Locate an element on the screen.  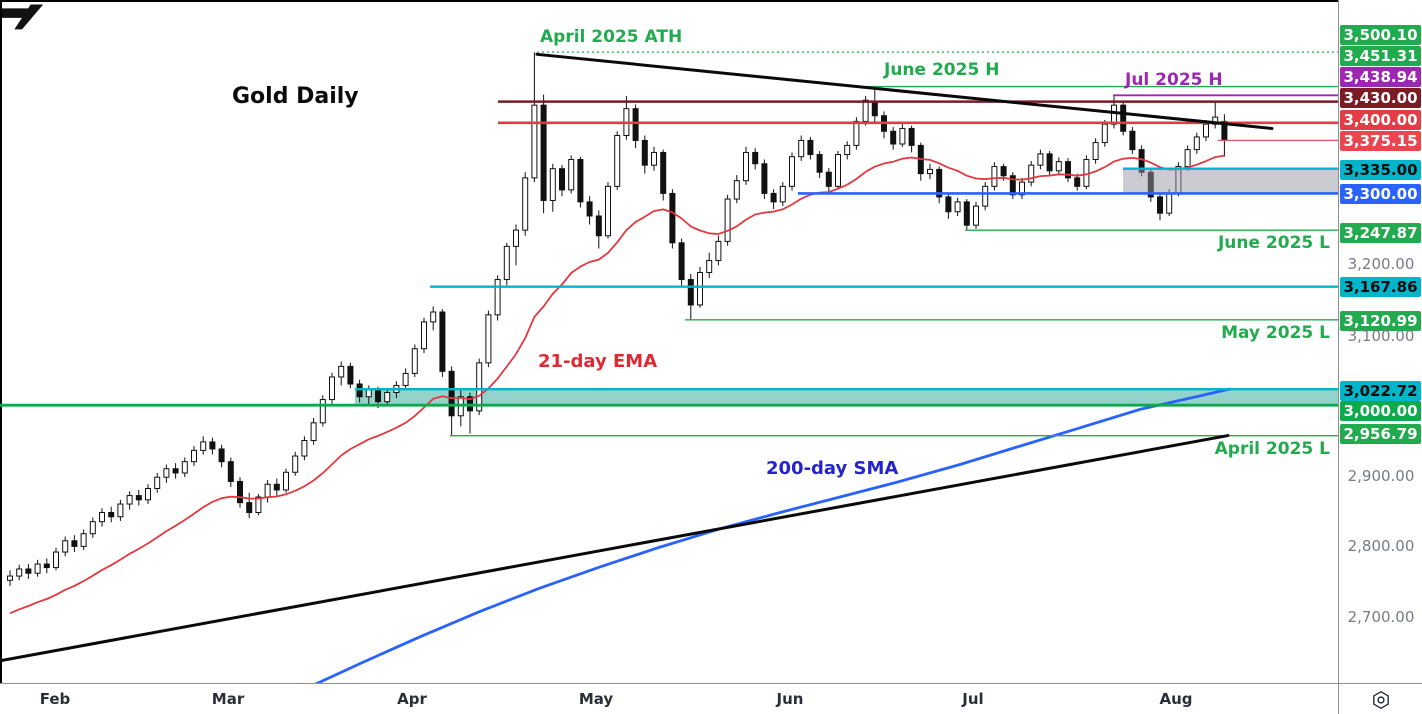
time-axis: Feb Mar Apr May Jun Jul Aug is located at coordinates (669, 698).